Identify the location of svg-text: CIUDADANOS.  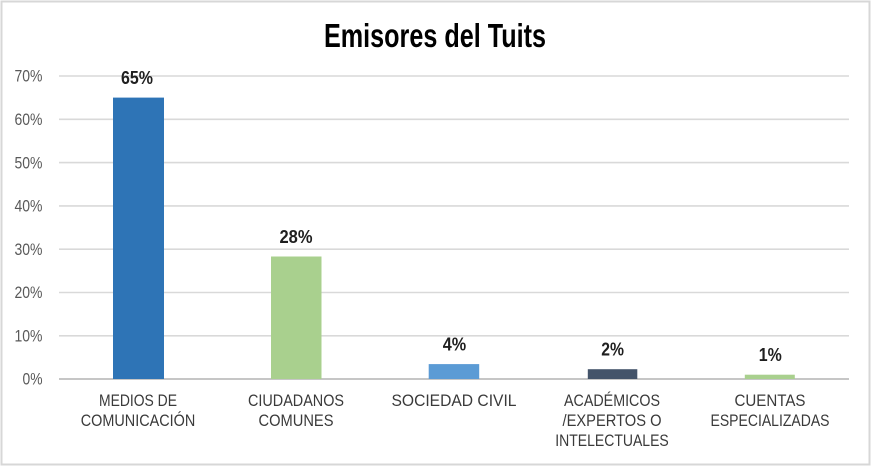
(296, 401).